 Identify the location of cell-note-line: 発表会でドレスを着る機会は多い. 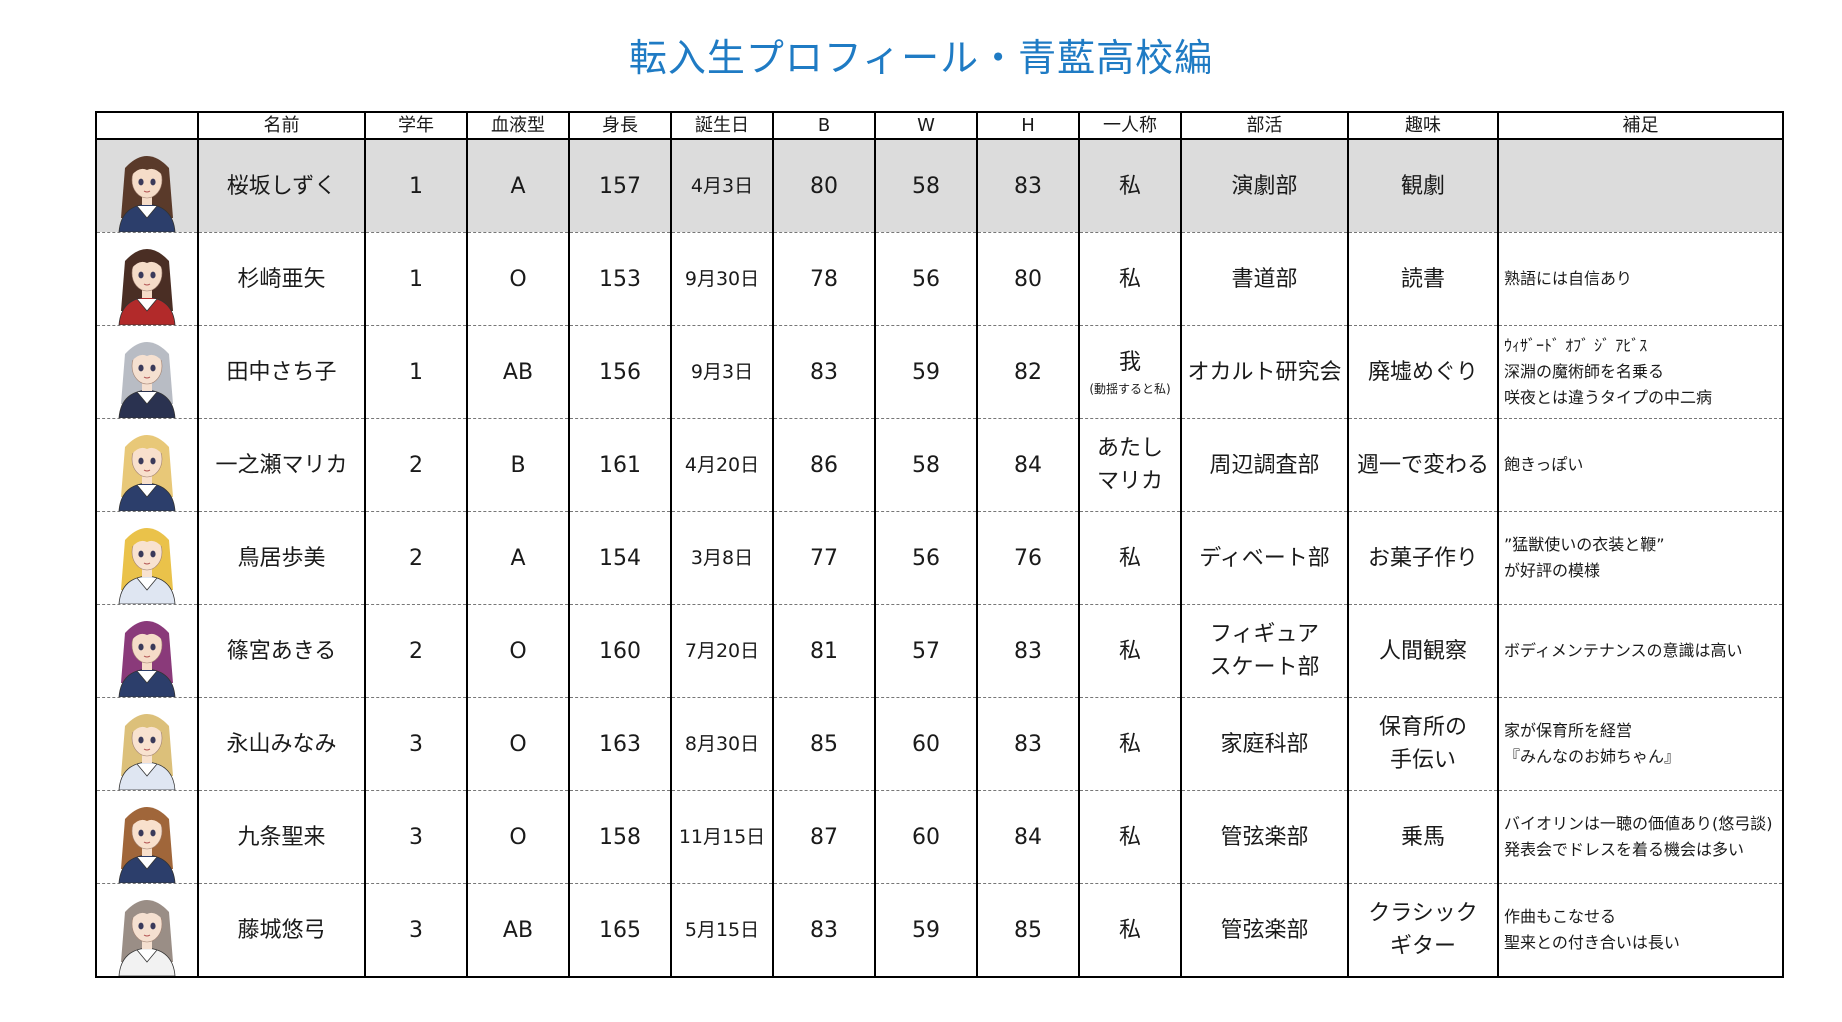
(1624, 849).